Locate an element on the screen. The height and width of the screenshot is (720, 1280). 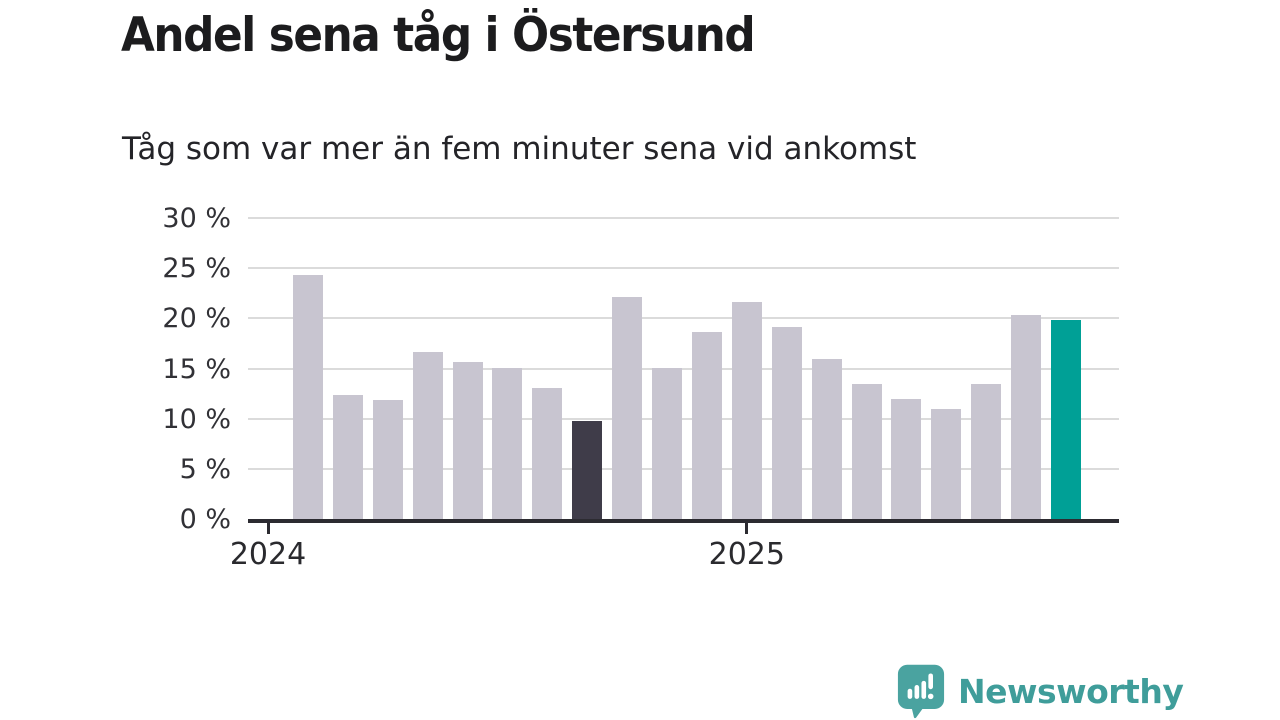
bar-11-default is located at coordinates (706, 425).